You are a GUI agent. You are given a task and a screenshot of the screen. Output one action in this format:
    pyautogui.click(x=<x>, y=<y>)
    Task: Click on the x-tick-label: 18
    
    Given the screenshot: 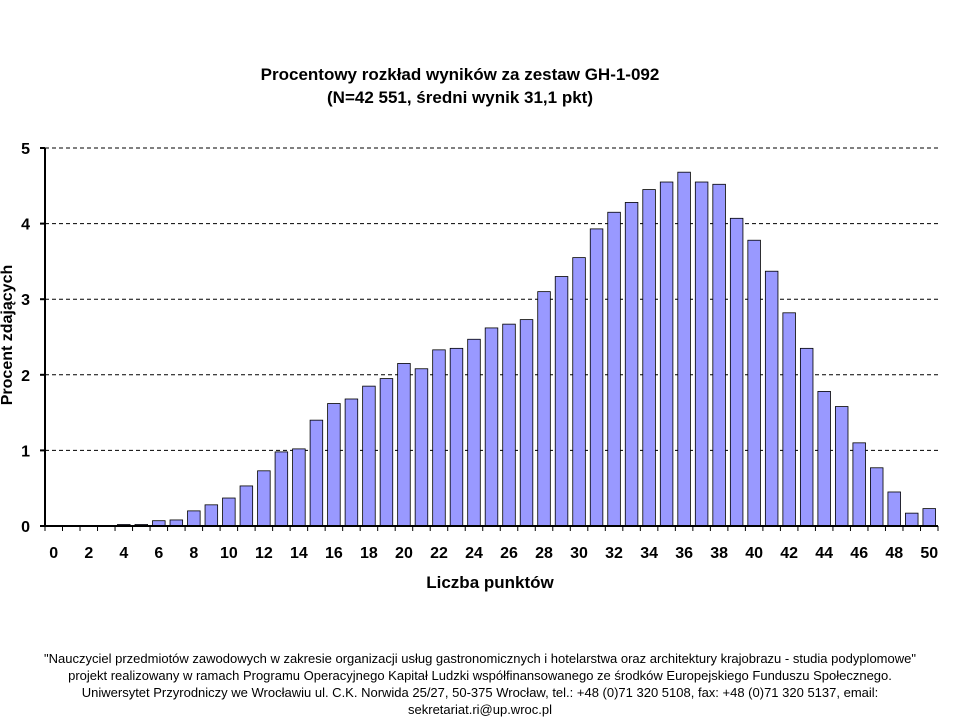 What is the action you would take?
    pyautogui.click(x=369, y=553)
    